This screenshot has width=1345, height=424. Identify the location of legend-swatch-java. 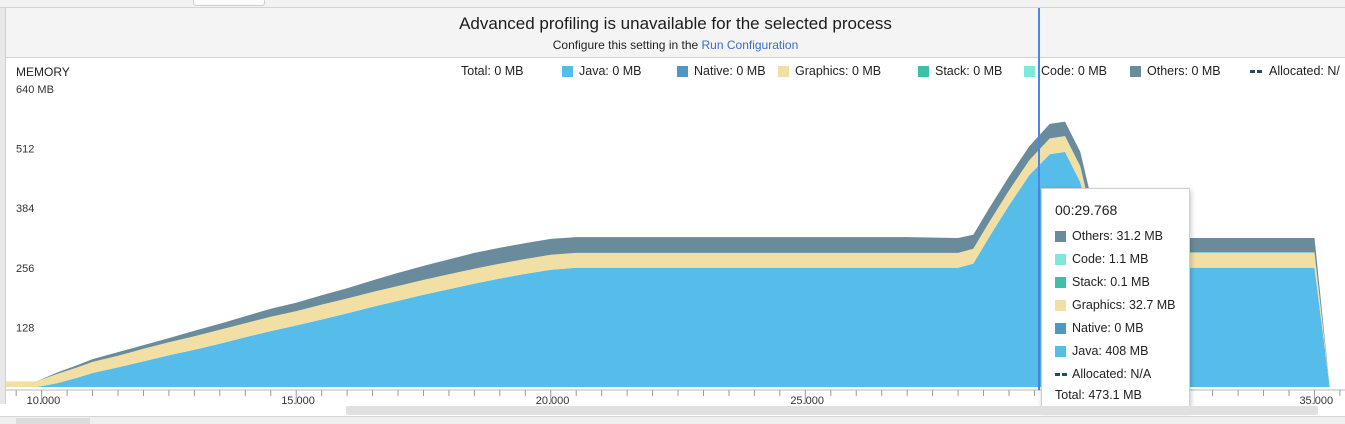
(567, 71).